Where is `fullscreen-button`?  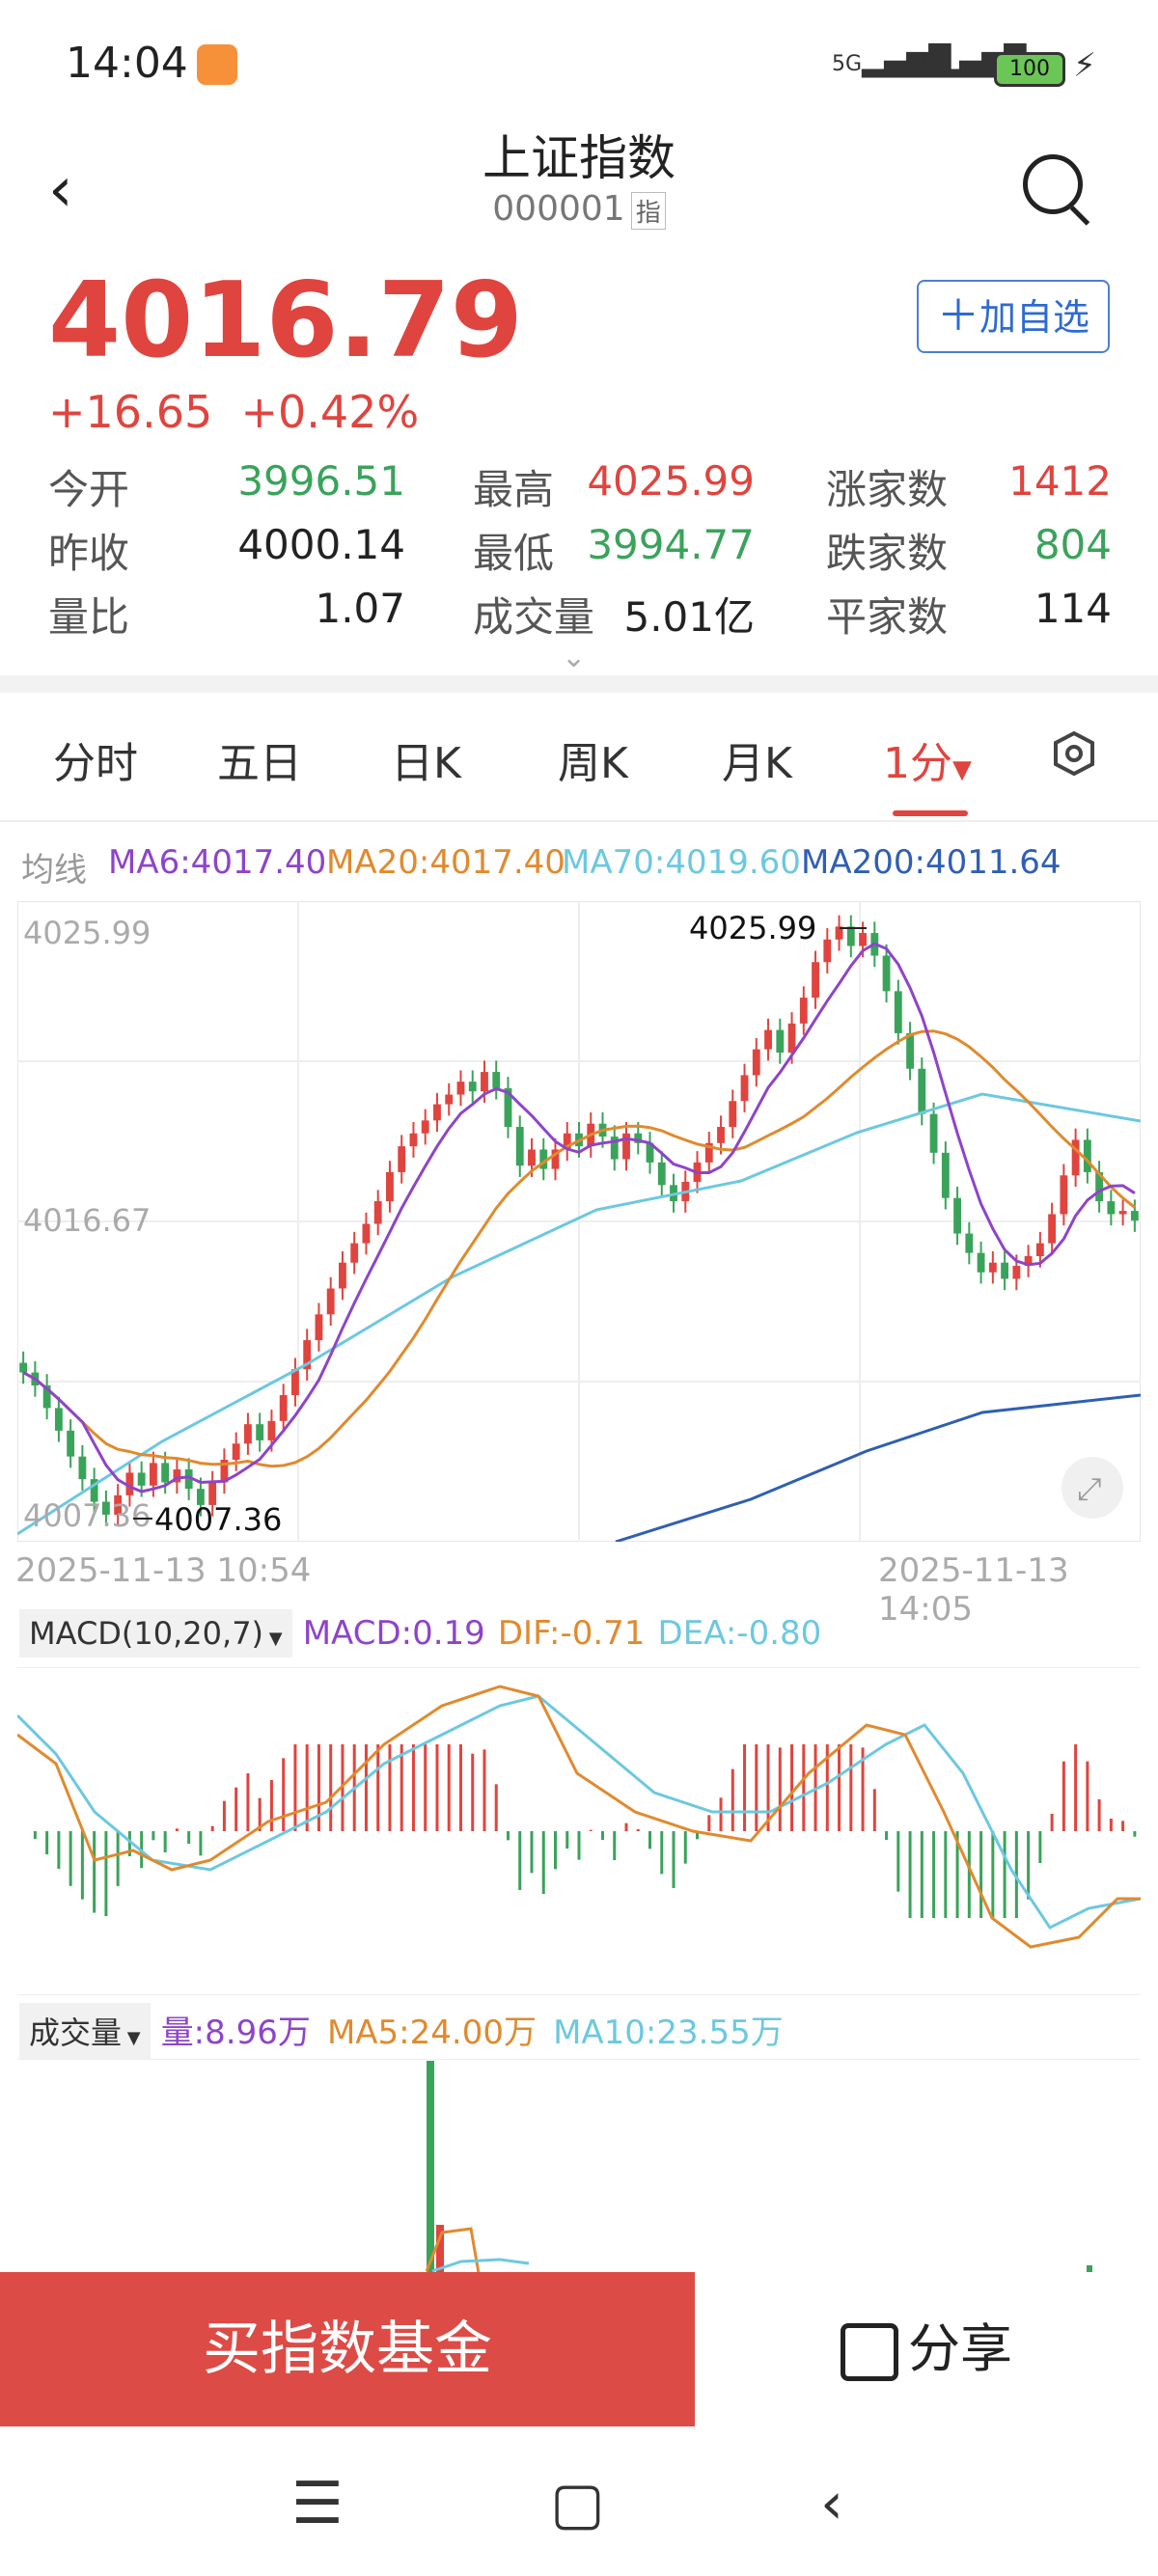 fullscreen-button is located at coordinates (1092, 1488).